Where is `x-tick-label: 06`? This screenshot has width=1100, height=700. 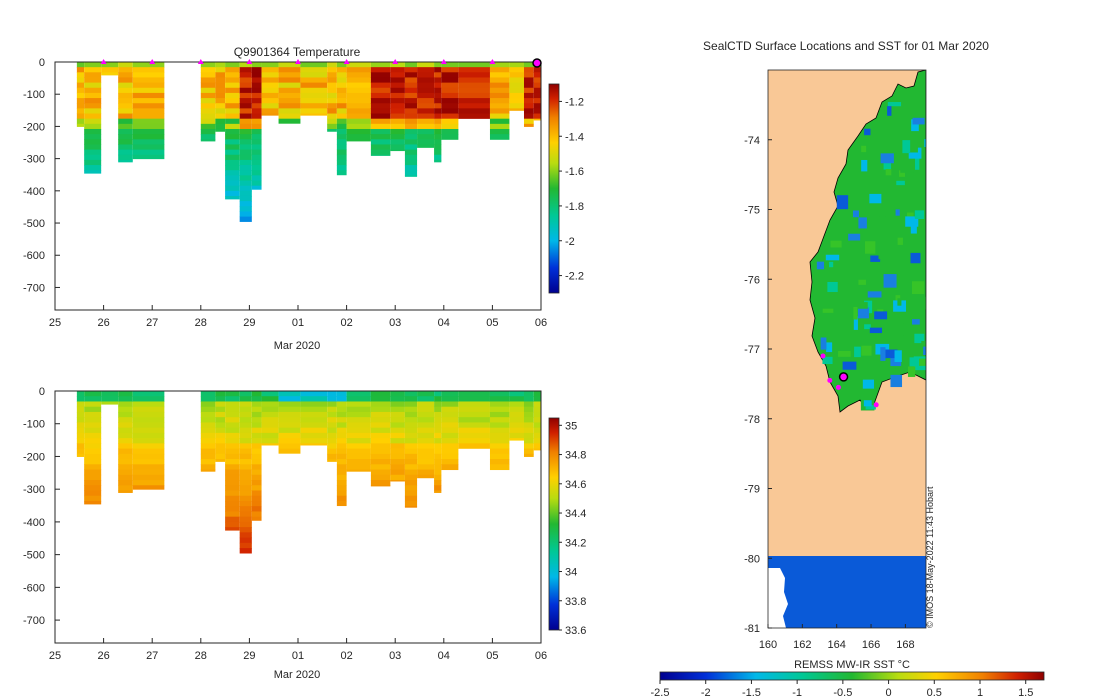
x-tick-label: 06 is located at coordinates (541, 323).